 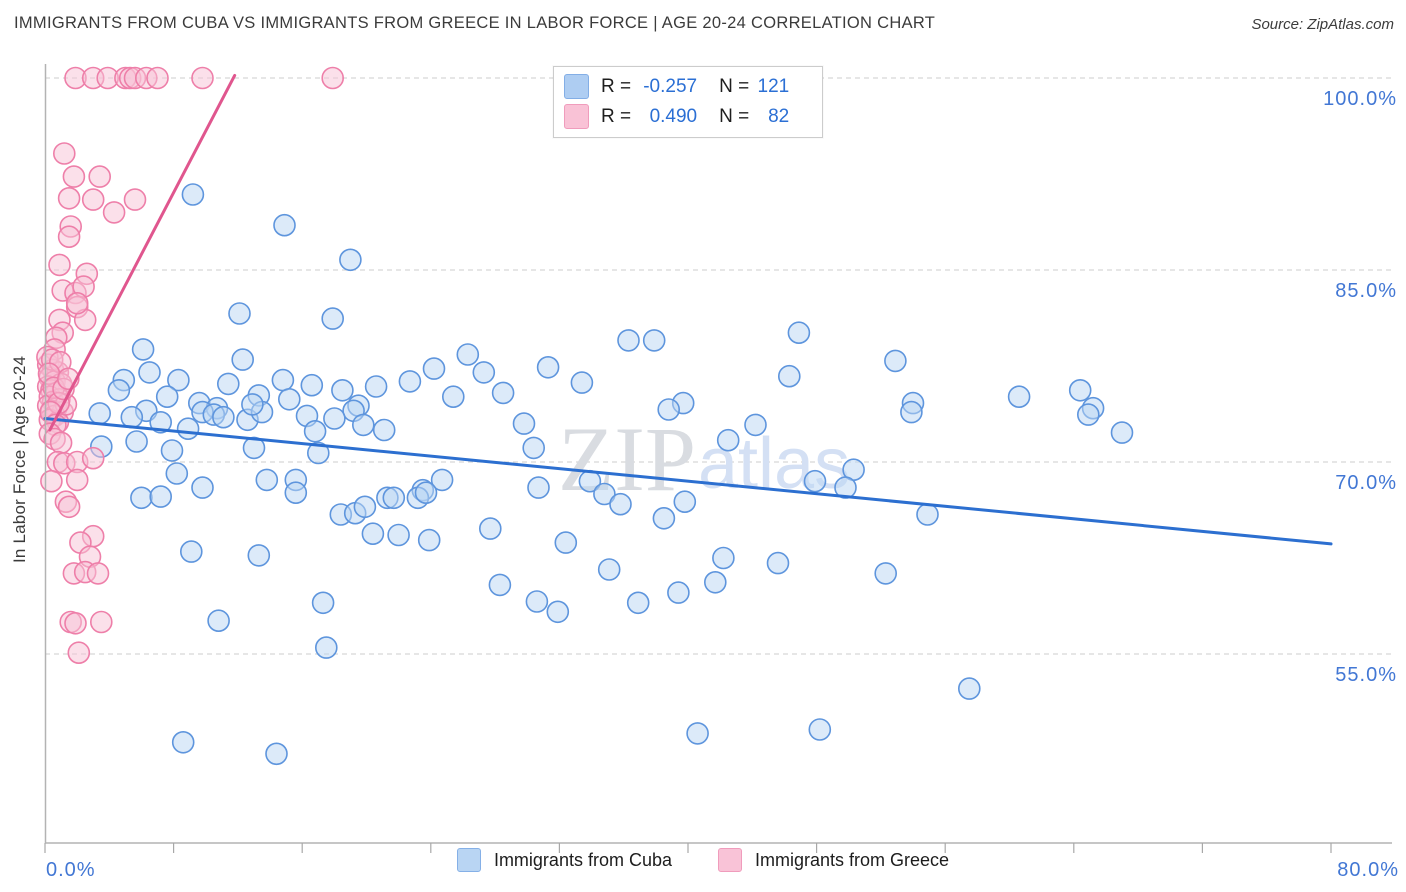 I want to click on legend-item-greece: Immigrants from Greece, so click(x=833, y=860).